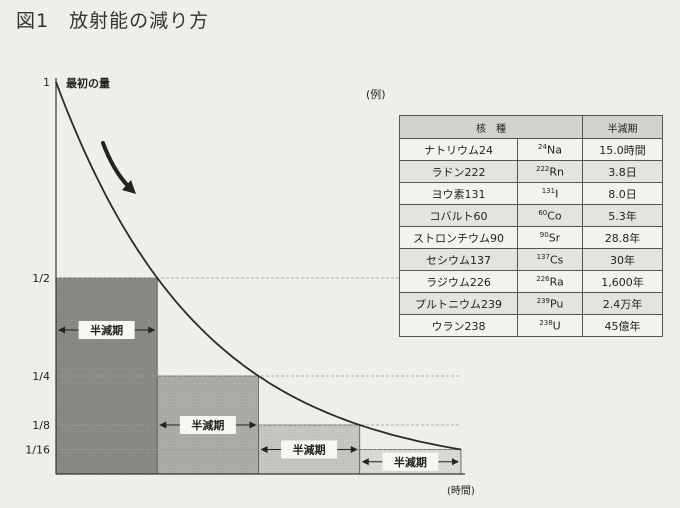  I want to click on table-row: ラドン222 222Rn 3.8日, so click(531, 171).